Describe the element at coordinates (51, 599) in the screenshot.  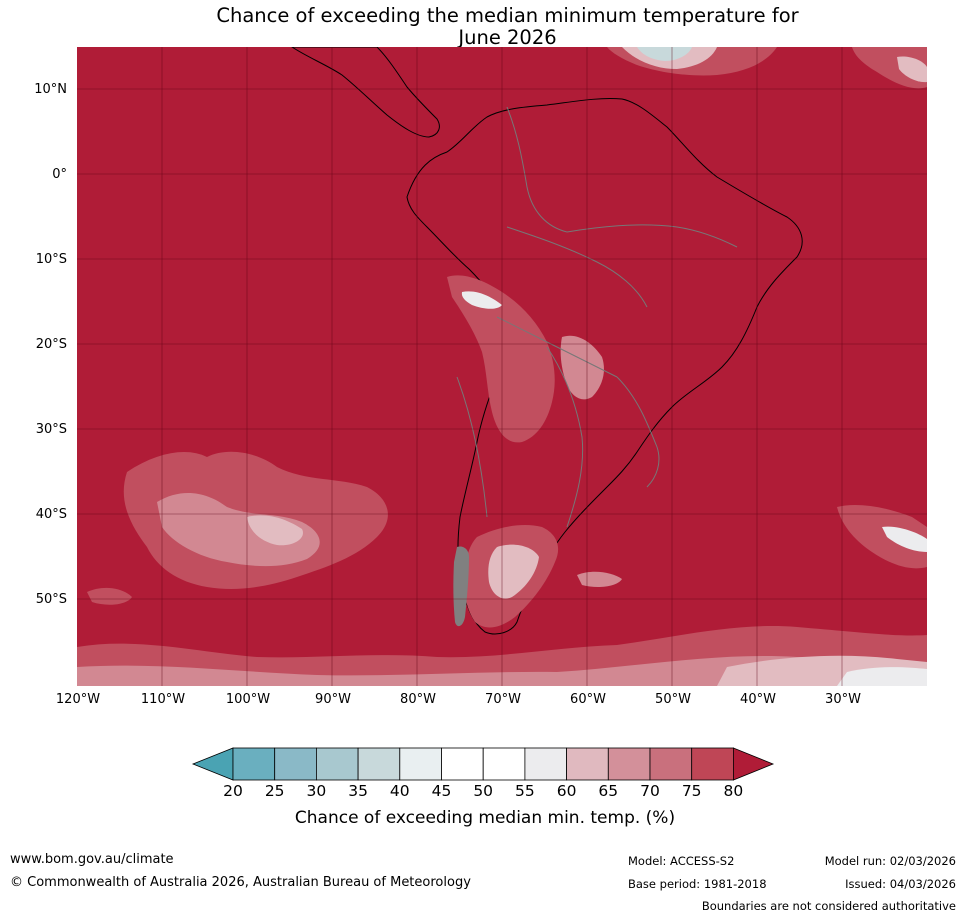
I see `lat-label-50s: 50°S` at that location.